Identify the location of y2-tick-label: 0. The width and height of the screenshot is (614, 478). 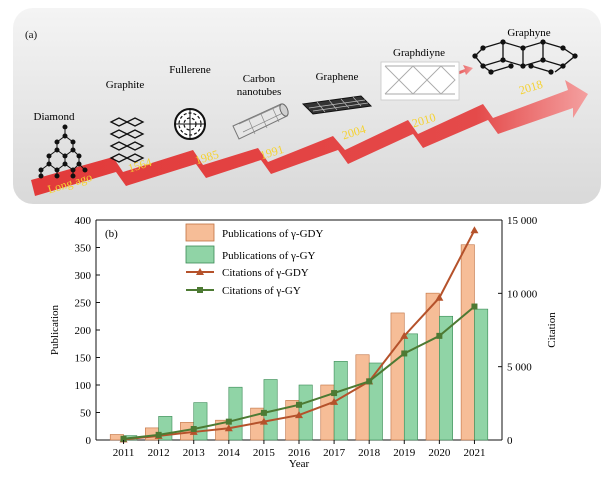
(510, 441).